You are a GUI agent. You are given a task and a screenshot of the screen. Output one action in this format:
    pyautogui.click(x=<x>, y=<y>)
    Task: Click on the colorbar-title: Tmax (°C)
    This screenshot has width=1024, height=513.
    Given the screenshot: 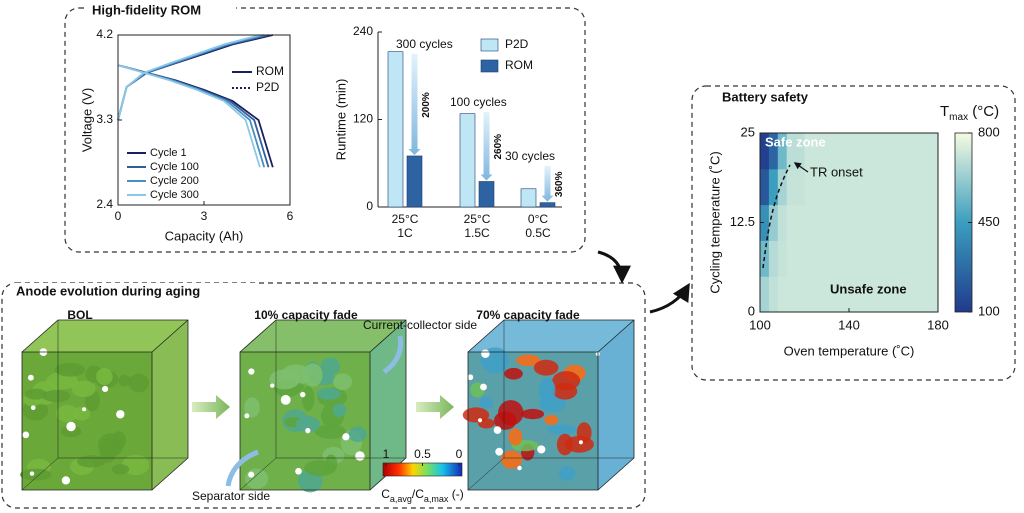 What is the action you would take?
    pyautogui.click(x=969, y=113)
    